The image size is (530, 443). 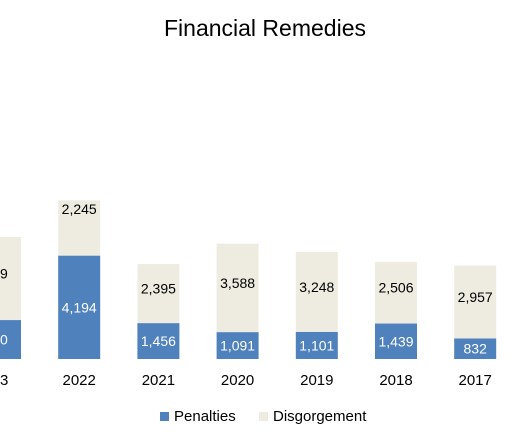 What do you see at coordinates (10, 339) in the screenshot?
I see `bar-penalties-2023` at bounding box center [10, 339].